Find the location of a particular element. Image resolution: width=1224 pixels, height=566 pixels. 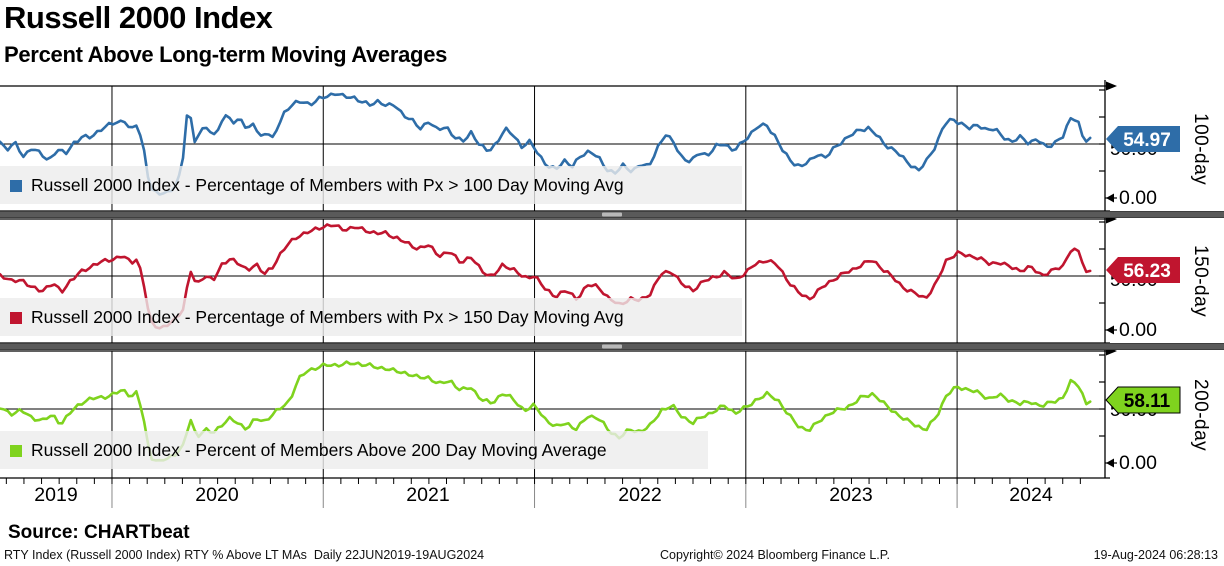

chart-title: Russell 2000 Index is located at coordinates (138, 17).